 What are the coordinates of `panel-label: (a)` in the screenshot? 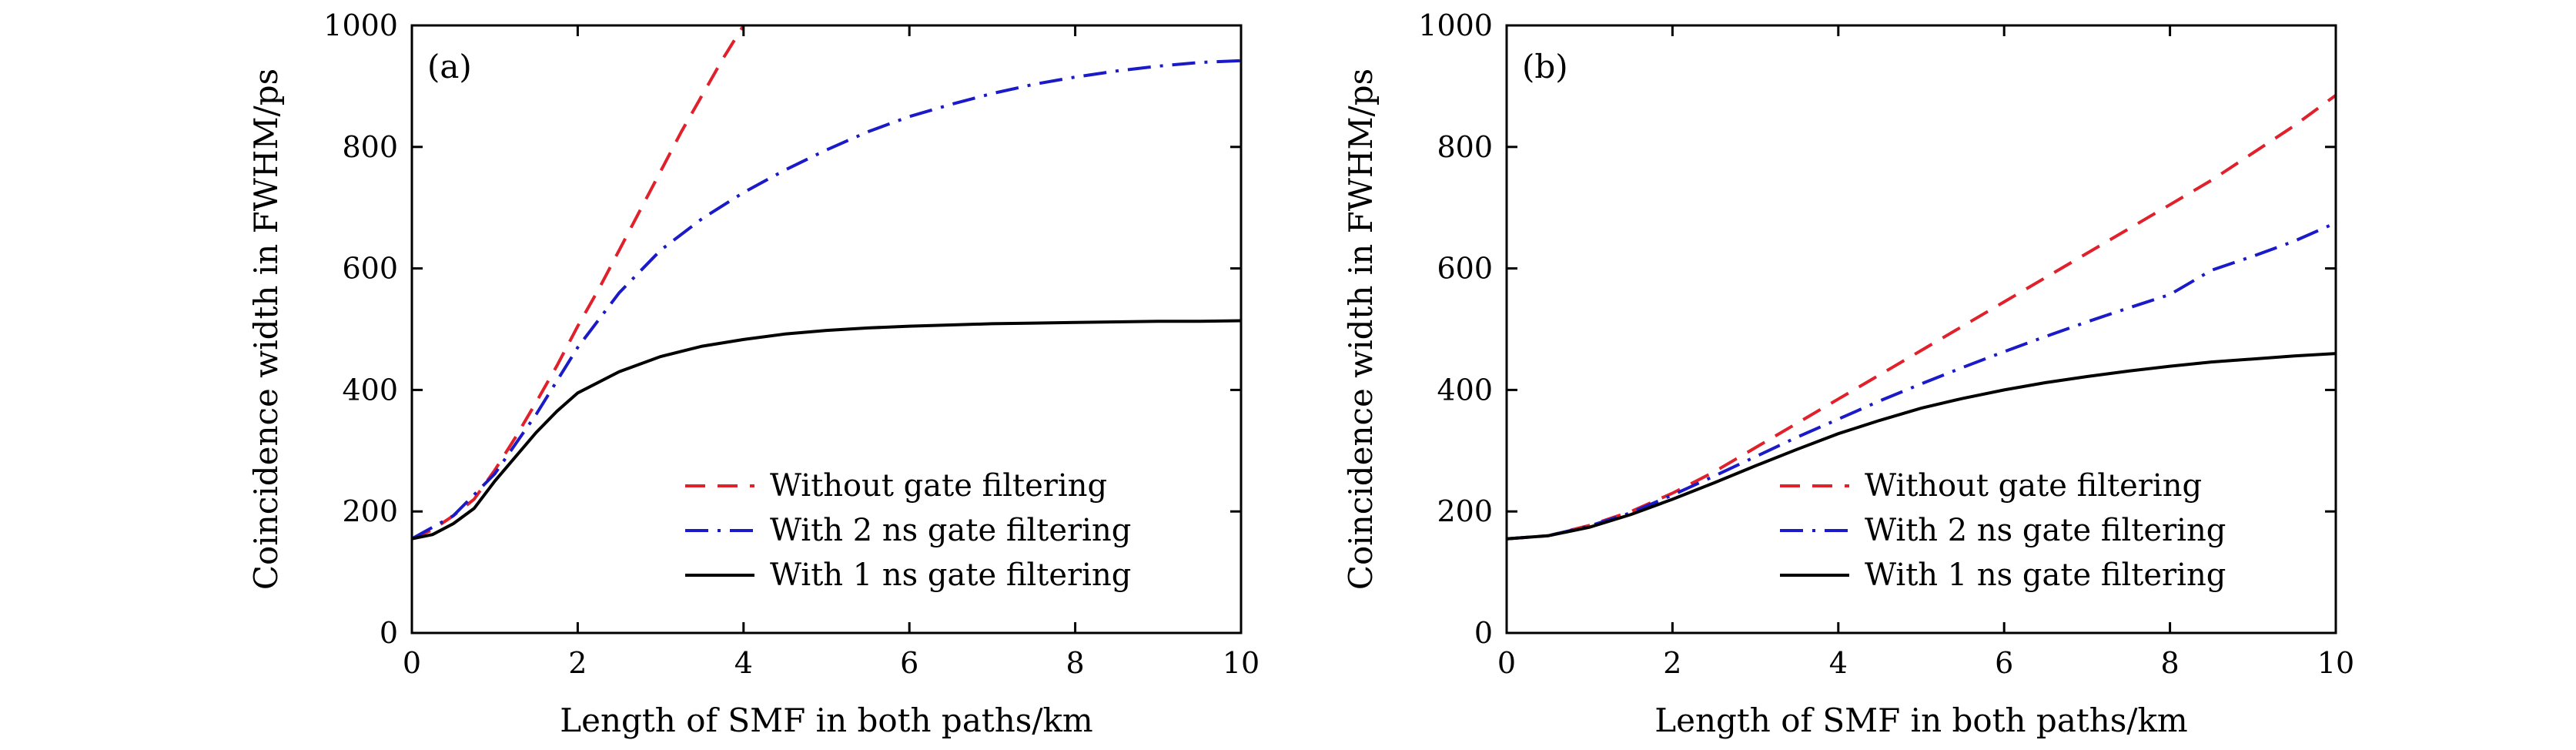 It's located at (450, 66).